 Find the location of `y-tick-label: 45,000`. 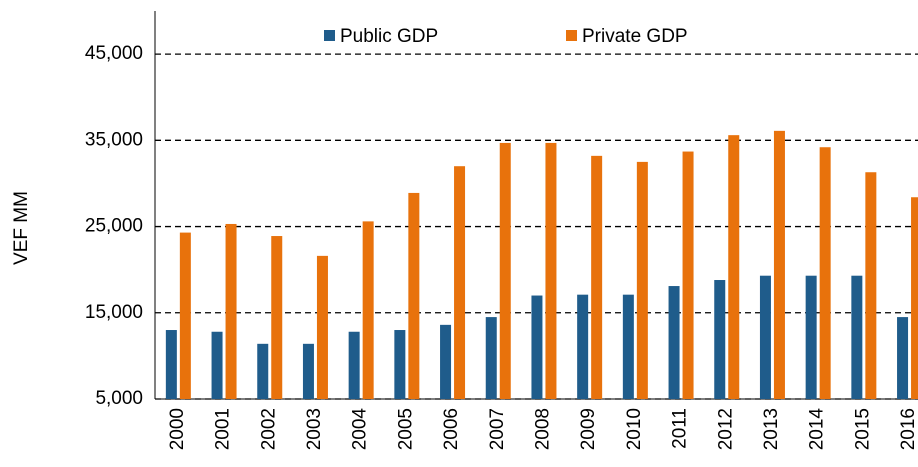

y-tick-label: 45,000 is located at coordinates (114, 53).